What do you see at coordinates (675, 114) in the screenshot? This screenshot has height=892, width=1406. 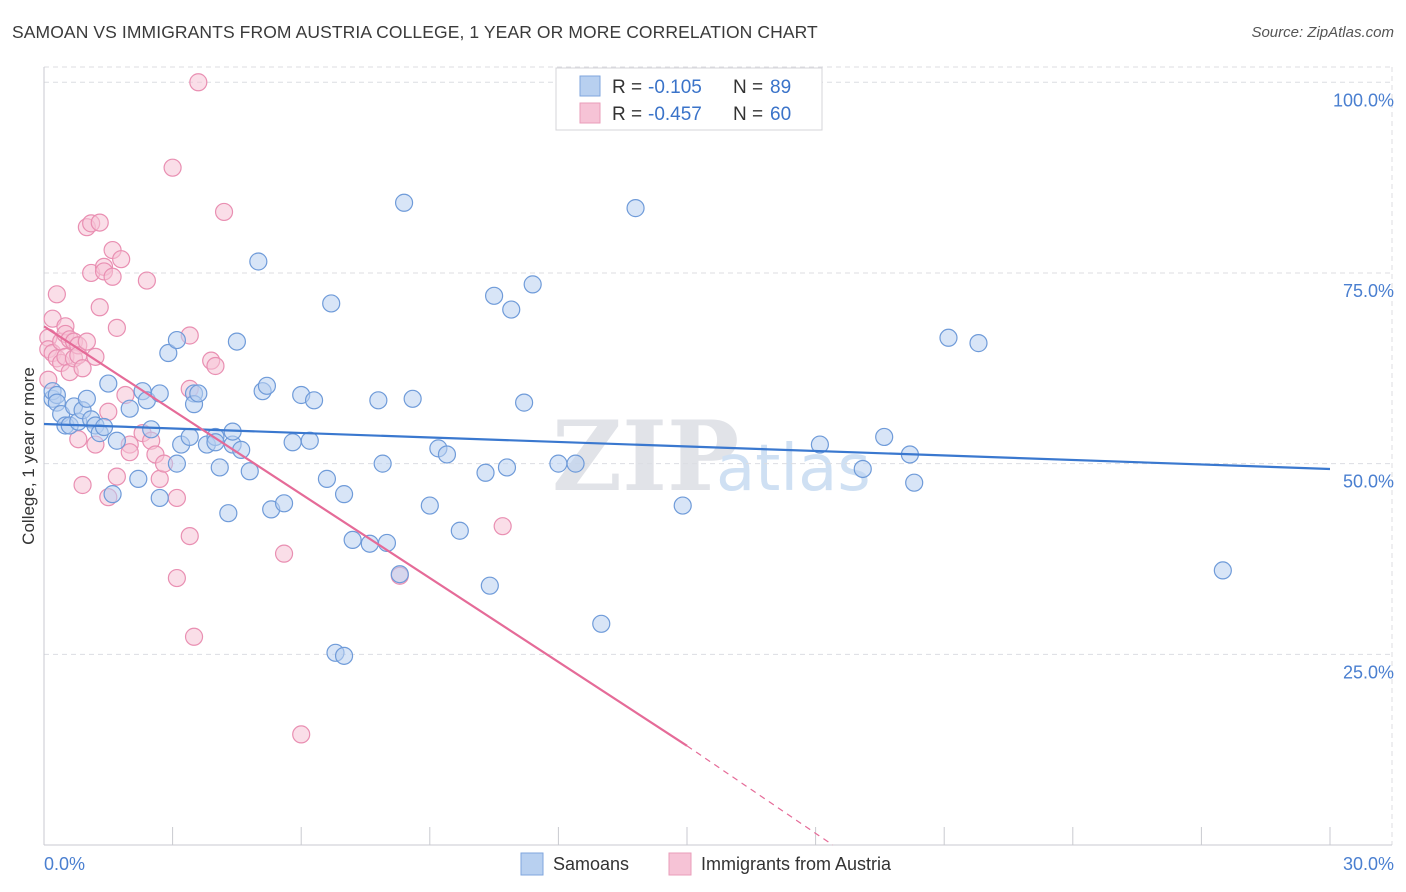 I see `legend-r-value-2: -0.457` at bounding box center [675, 114].